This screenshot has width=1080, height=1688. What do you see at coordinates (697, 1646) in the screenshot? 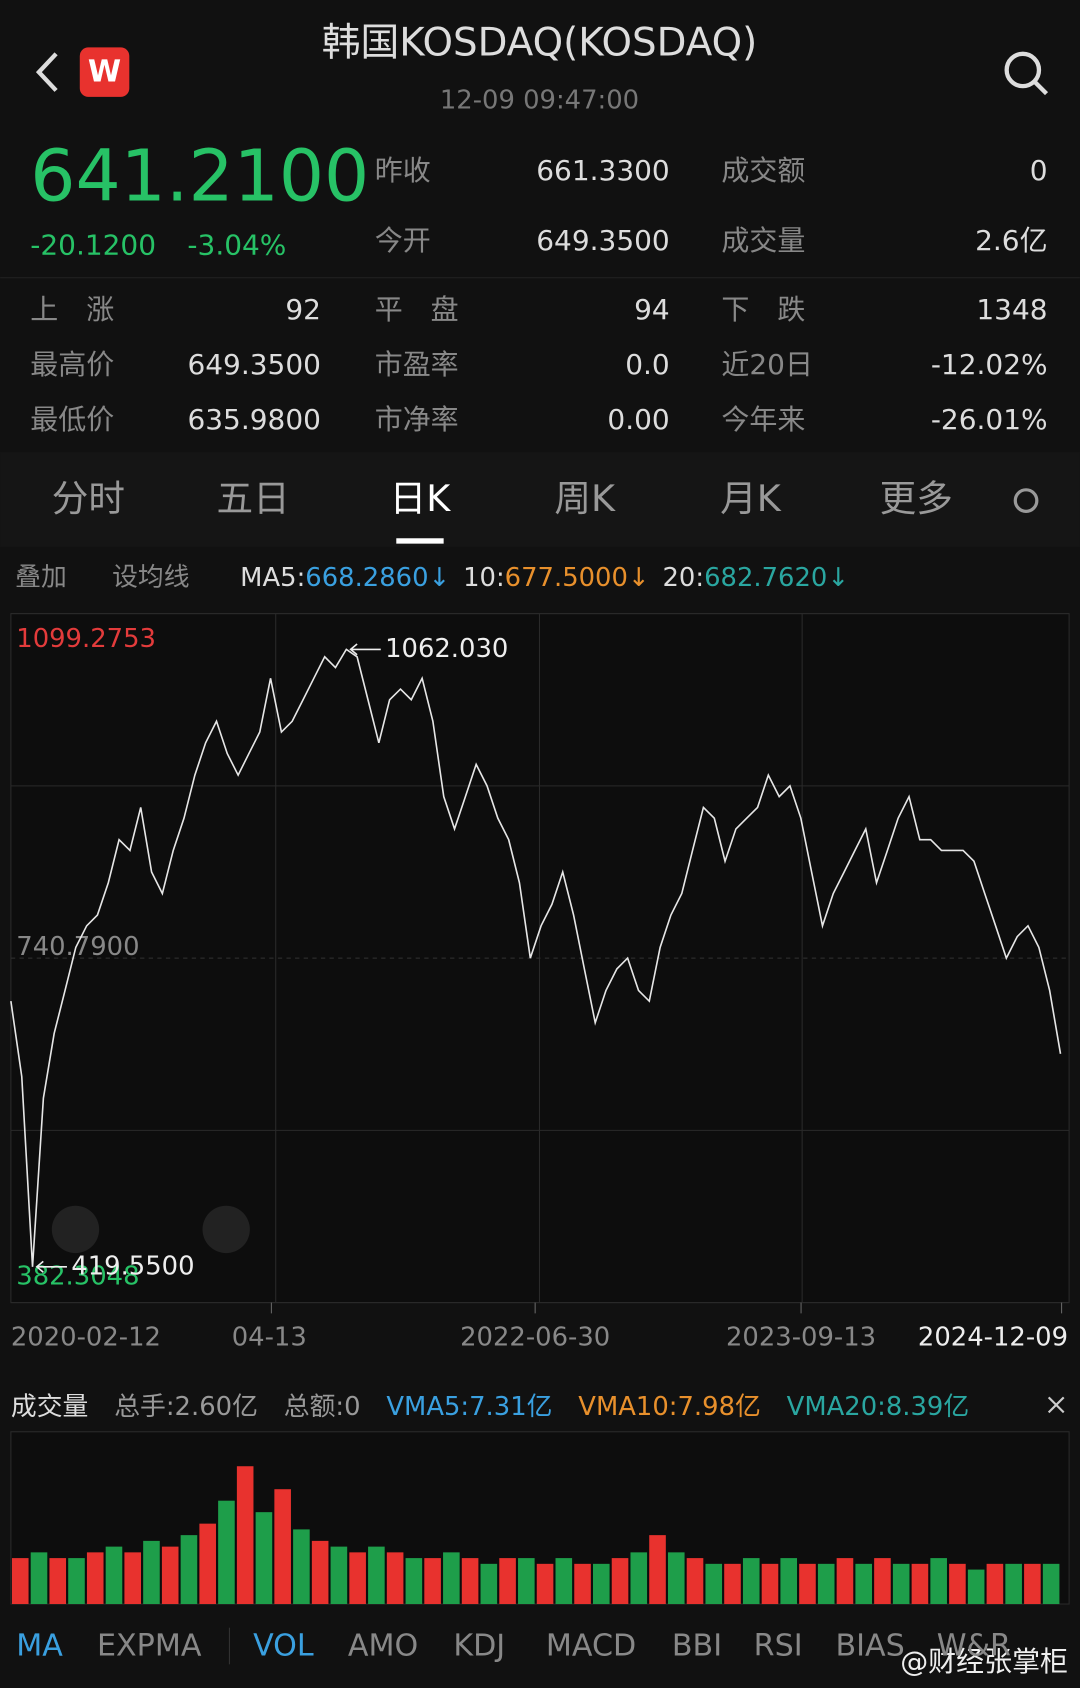
I see `indicator-tab: BBI` at bounding box center [697, 1646].